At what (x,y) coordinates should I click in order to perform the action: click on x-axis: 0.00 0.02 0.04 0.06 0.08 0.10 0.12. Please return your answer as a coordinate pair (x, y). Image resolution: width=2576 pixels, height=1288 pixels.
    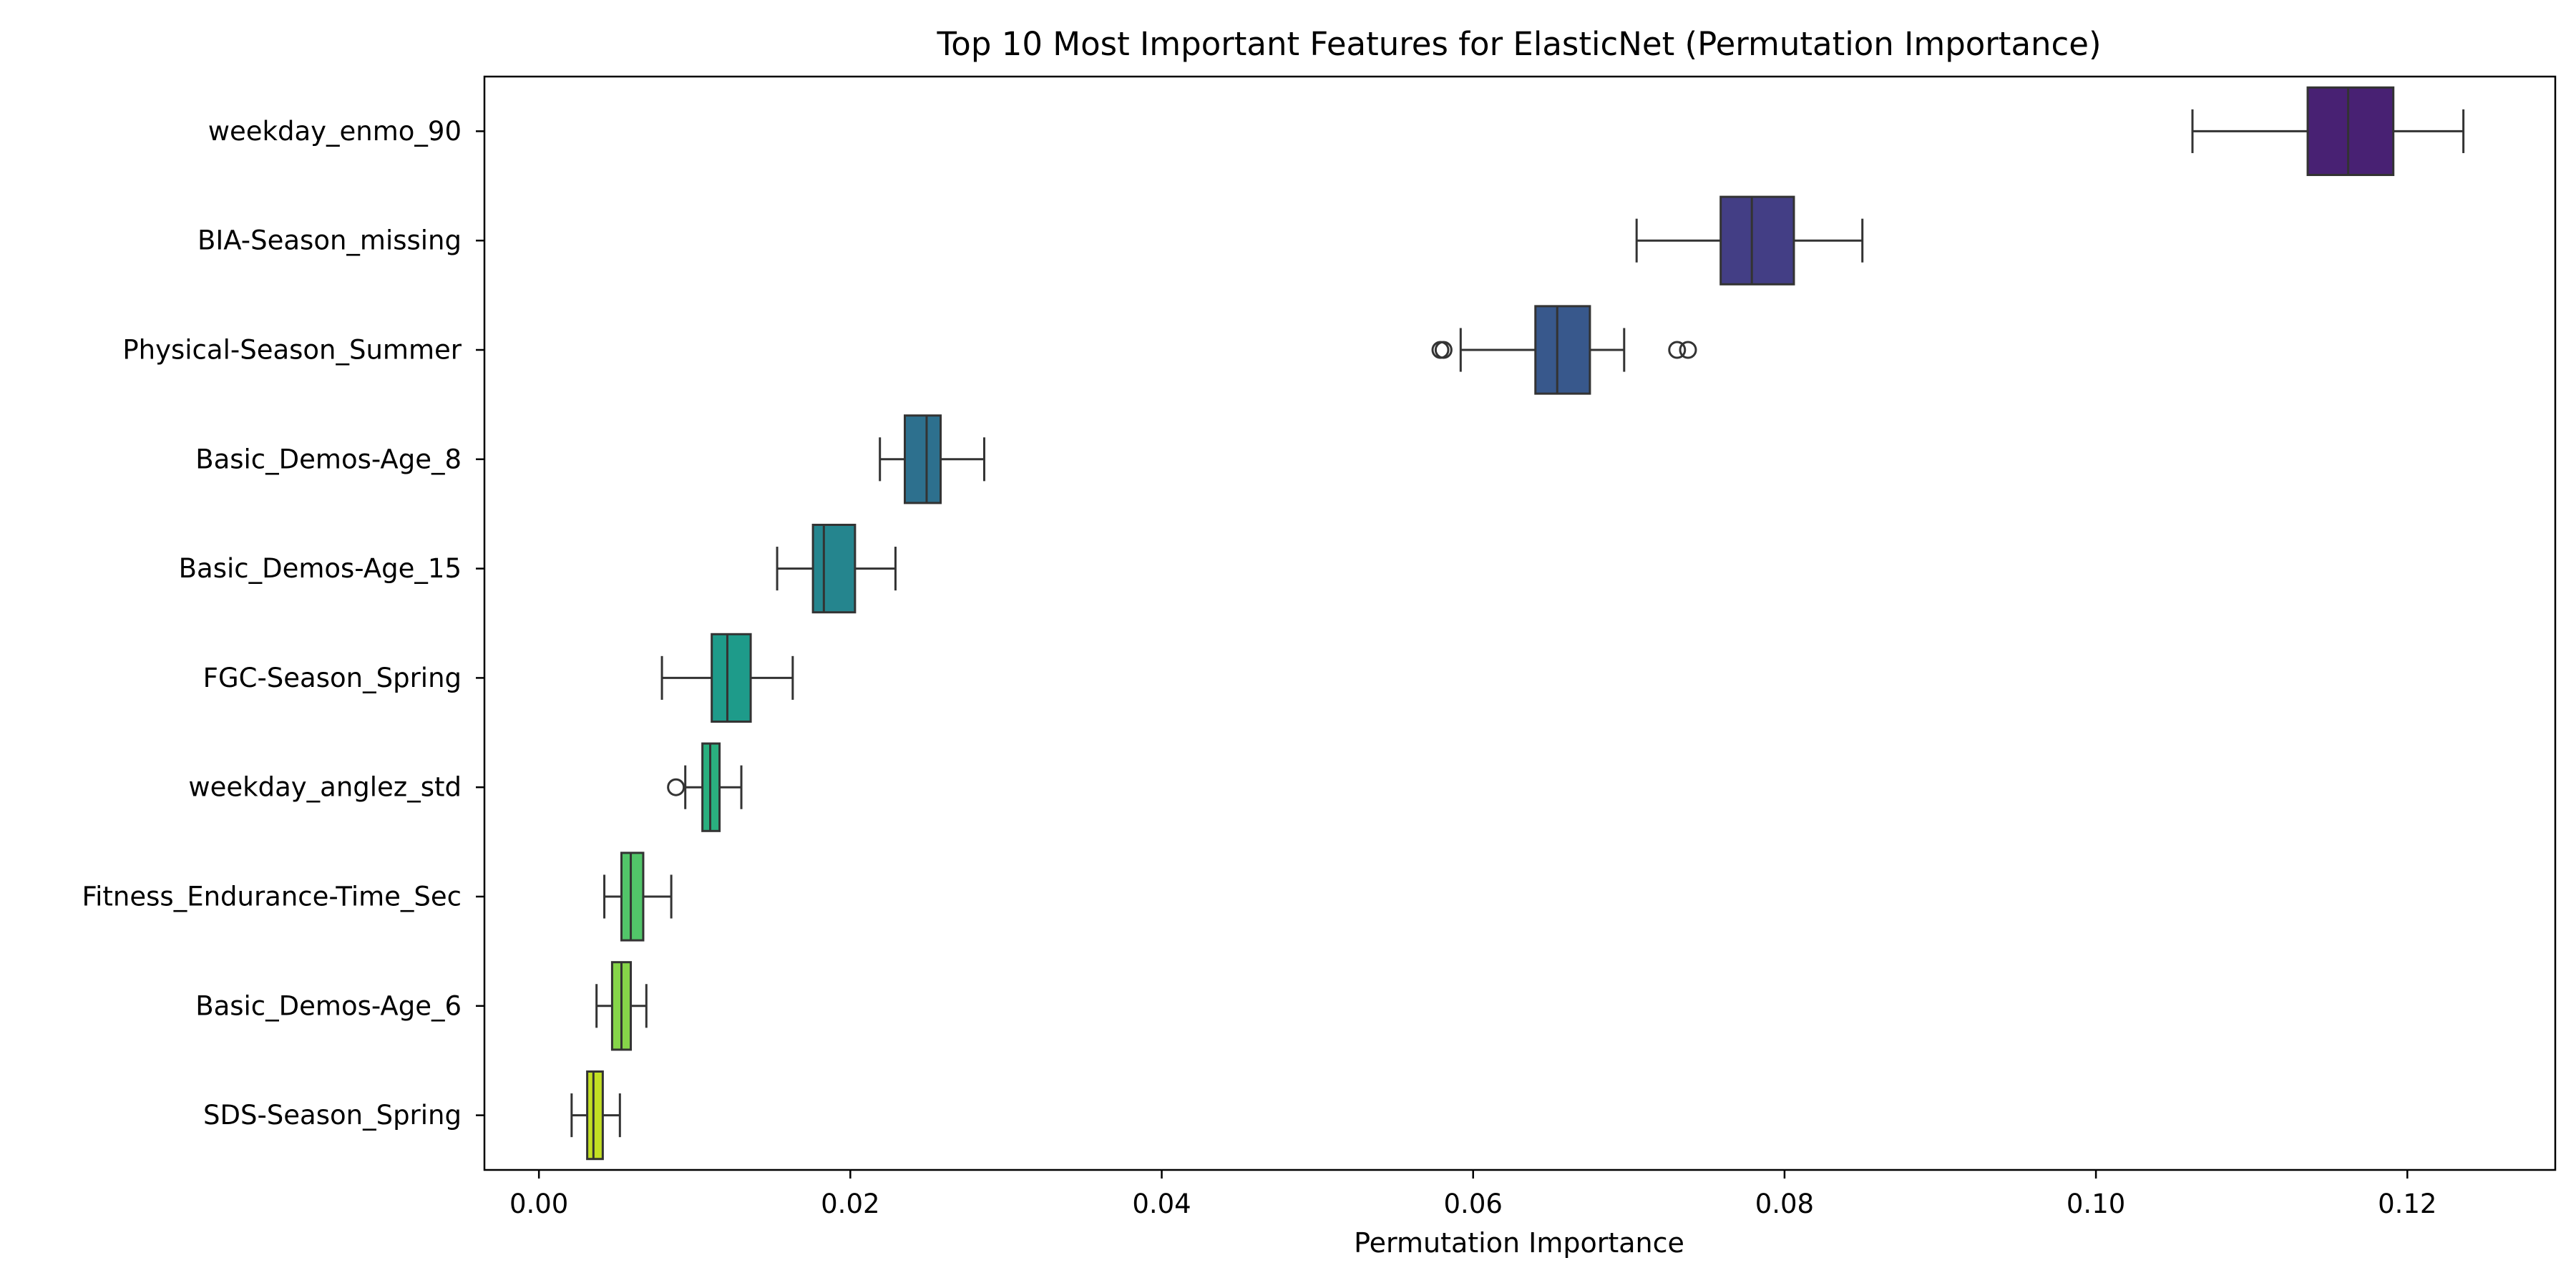
    Looking at the image, I should click on (1472, 1194).